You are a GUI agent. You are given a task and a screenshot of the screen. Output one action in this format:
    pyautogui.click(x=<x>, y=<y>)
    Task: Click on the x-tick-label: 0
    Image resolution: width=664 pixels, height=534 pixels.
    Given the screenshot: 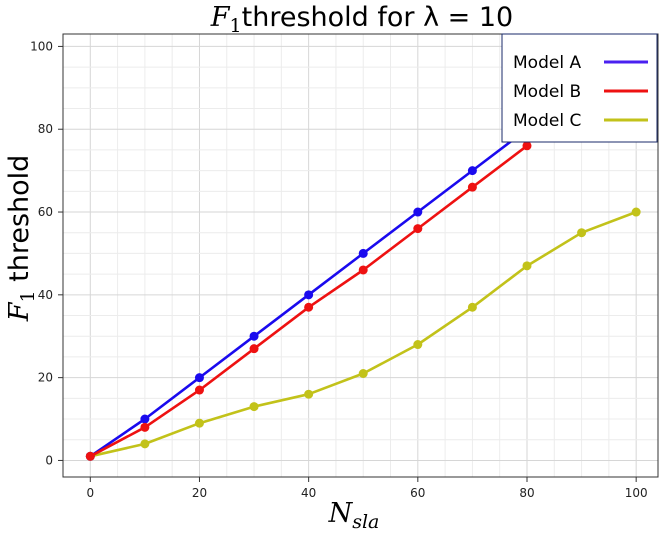 What is the action you would take?
    pyautogui.click(x=90, y=493)
    